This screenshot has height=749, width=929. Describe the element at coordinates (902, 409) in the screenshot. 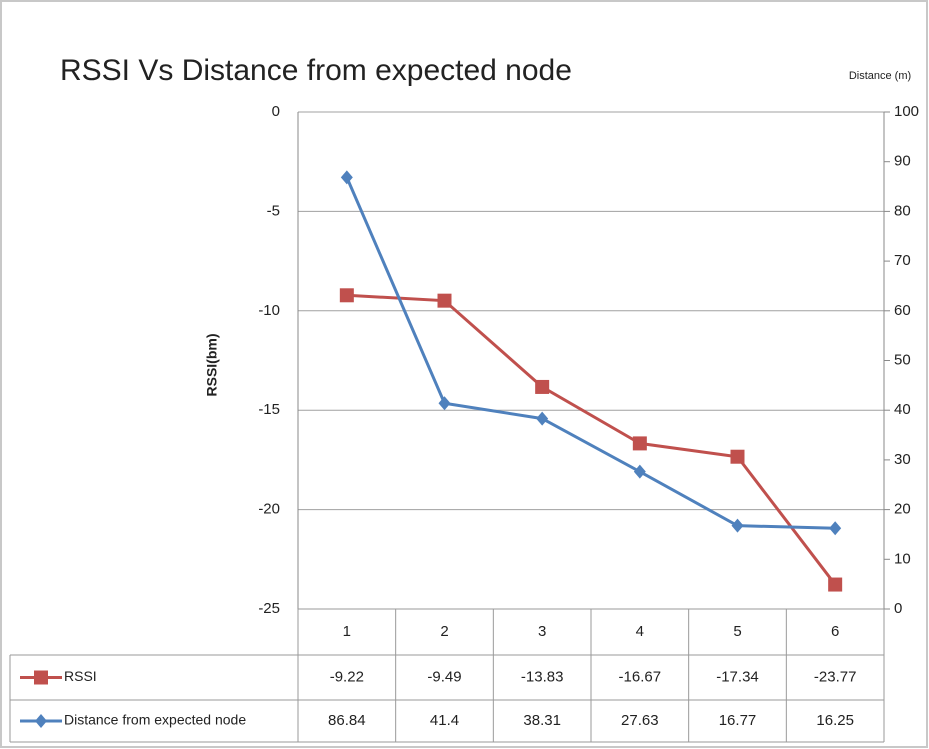

I see `y2-tick-label: 40` at that location.